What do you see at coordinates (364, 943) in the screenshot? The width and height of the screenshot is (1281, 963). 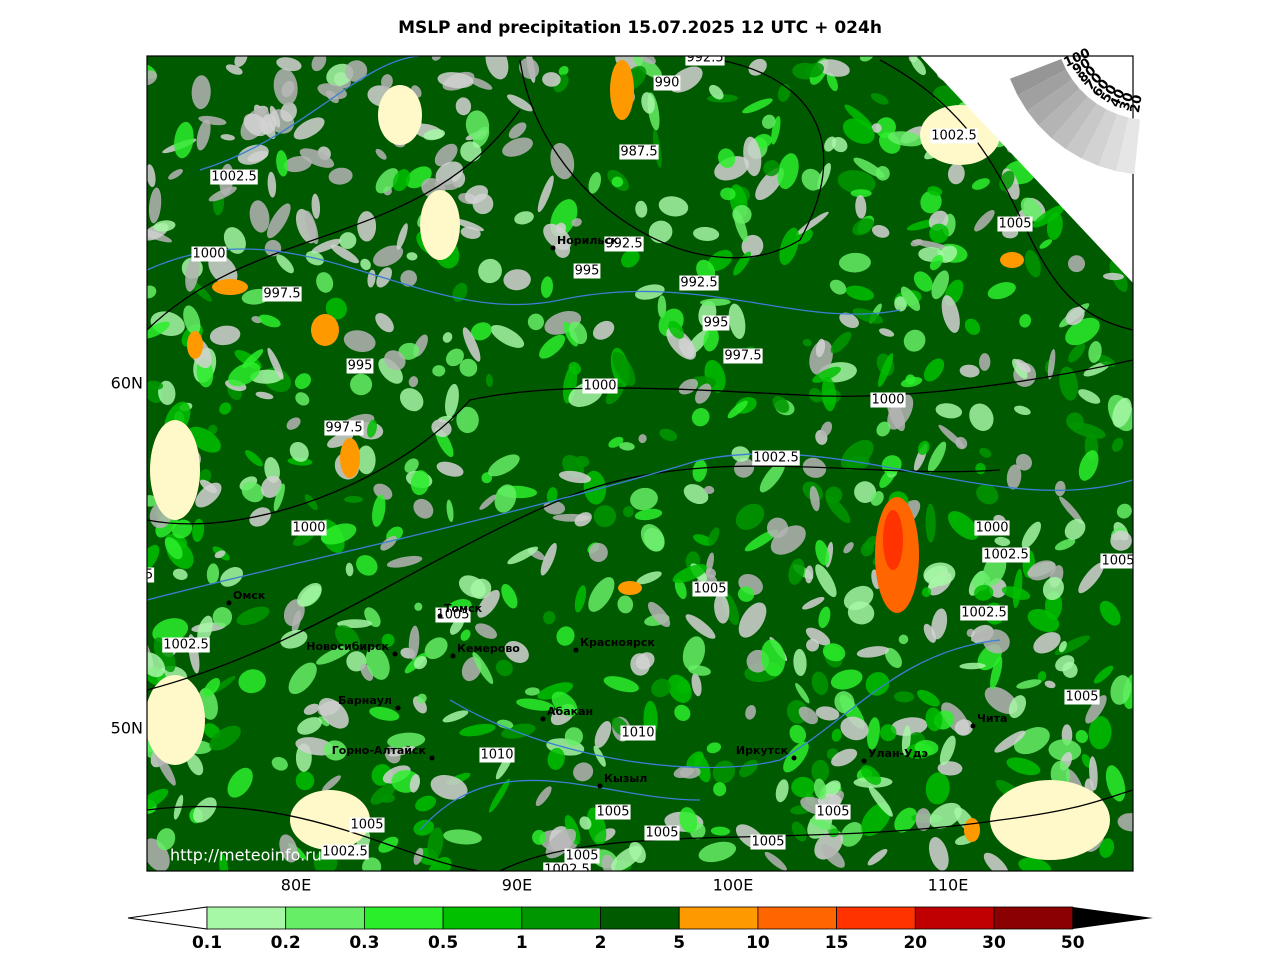 I see `colorbar-label: 0.3` at bounding box center [364, 943].